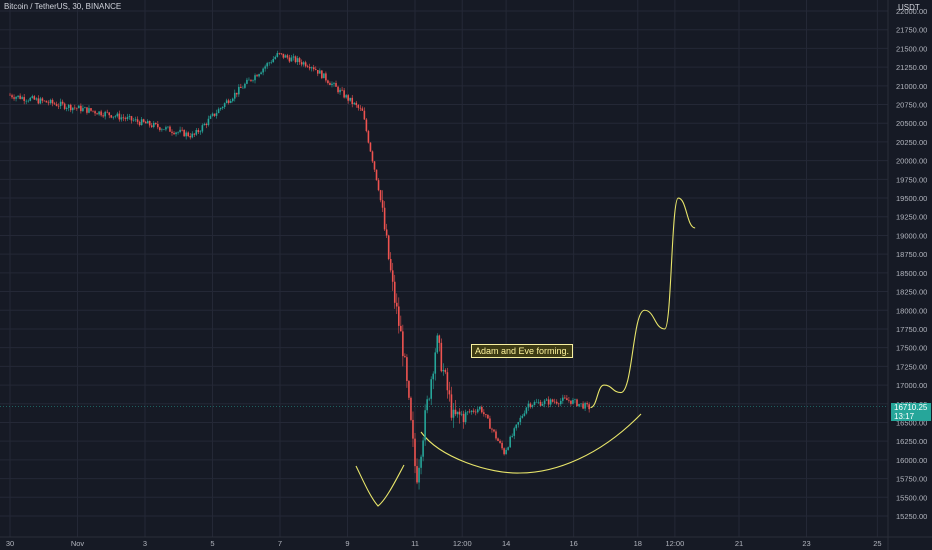 This screenshot has height=550, width=932. Describe the element at coordinates (911, 11) in the screenshot. I see `y-tick-label: 22000.00` at that location.